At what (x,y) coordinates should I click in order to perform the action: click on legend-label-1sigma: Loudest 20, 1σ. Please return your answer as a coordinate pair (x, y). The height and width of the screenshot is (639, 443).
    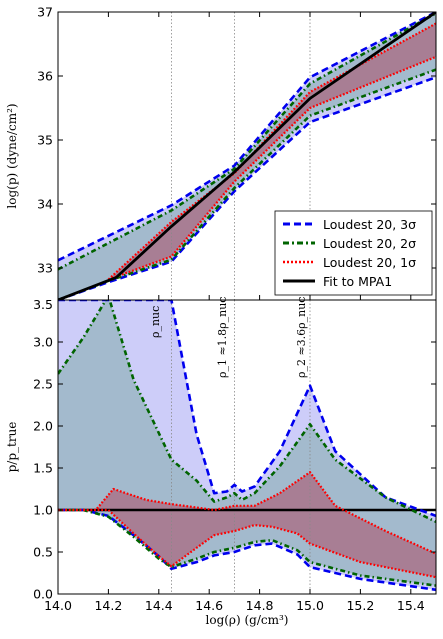
    Looking at the image, I should click on (369, 262).